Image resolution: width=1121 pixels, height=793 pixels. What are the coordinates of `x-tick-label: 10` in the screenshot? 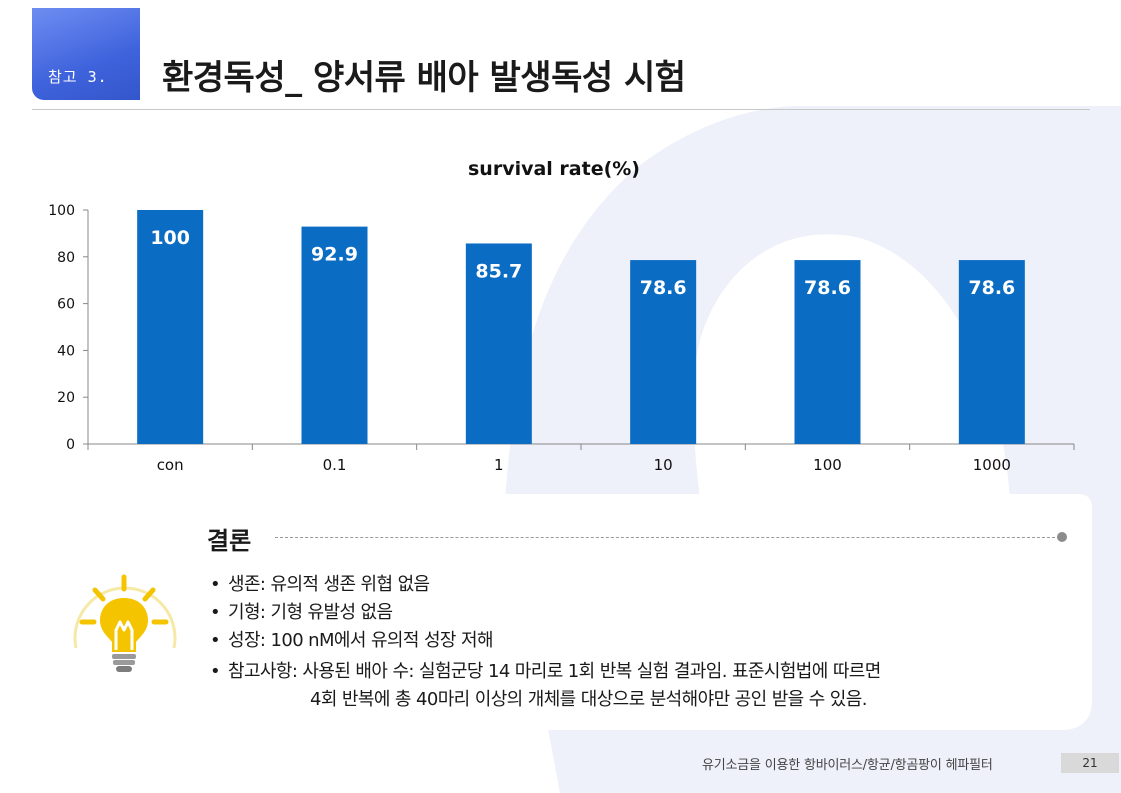 It's located at (663, 465).